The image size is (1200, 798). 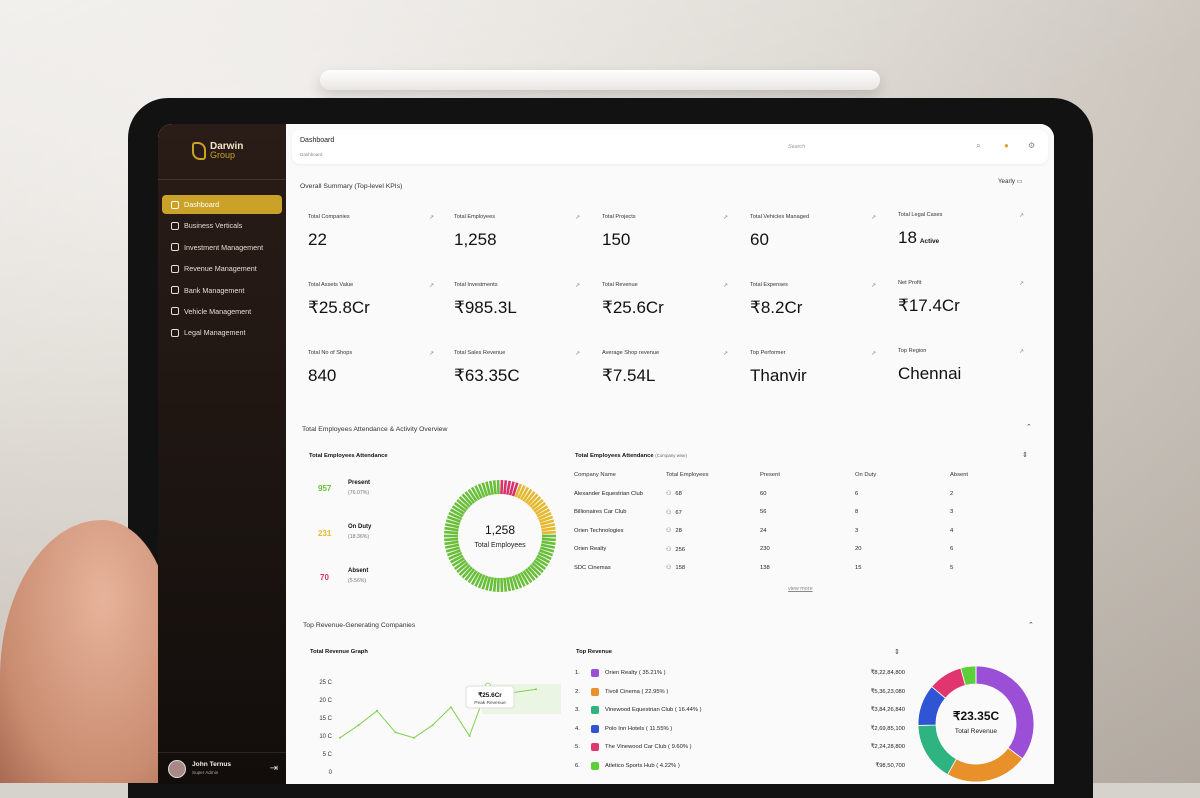 I want to click on y-tick-label: 25 C, so click(x=325, y=683).